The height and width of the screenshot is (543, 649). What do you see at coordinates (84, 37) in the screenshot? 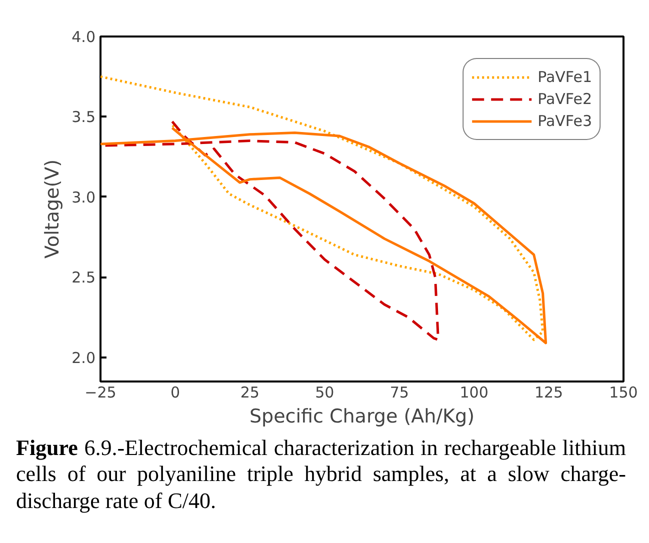
I see `y-tick-label: 4.0` at bounding box center [84, 37].